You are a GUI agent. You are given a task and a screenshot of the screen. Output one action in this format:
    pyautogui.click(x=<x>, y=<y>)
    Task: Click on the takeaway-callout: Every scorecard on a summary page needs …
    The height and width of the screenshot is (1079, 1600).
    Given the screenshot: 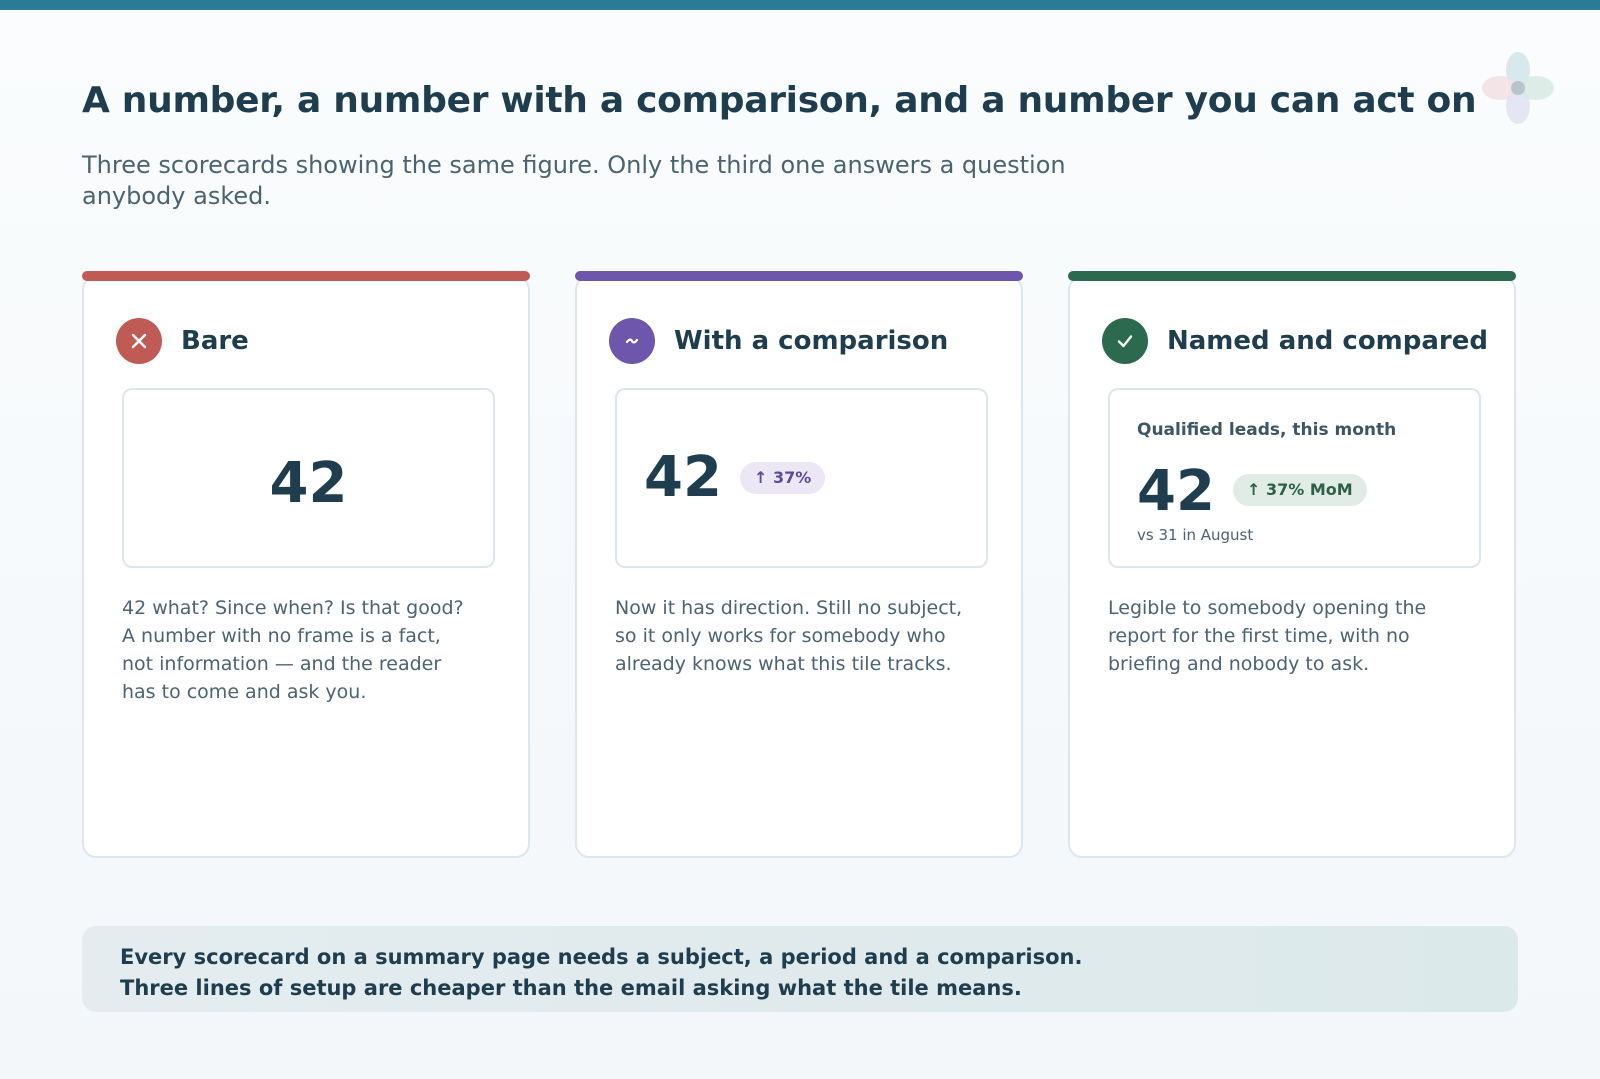 What is the action you would take?
    pyautogui.click(x=800, y=969)
    